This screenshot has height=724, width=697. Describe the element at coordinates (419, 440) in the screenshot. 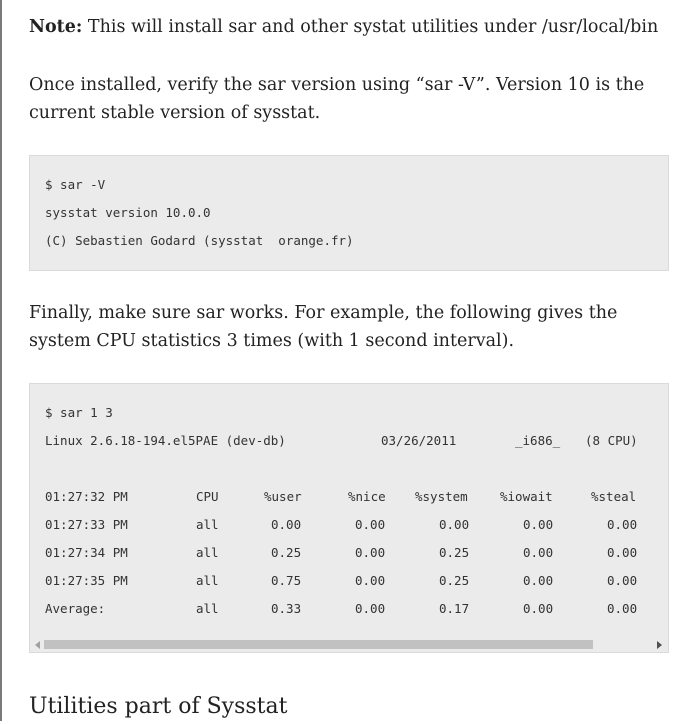

I see `sar-date: 03/26/2011` at that location.